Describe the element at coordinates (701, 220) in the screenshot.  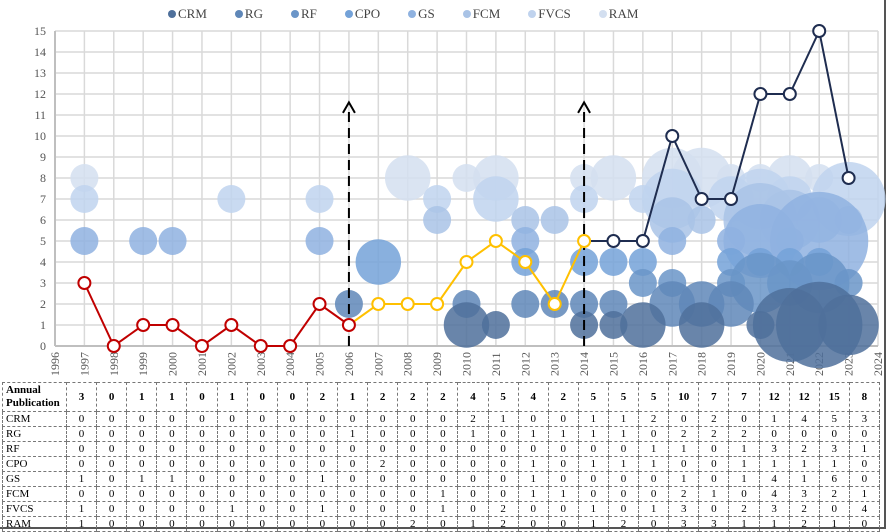
I see `bubble-fcm` at that location.